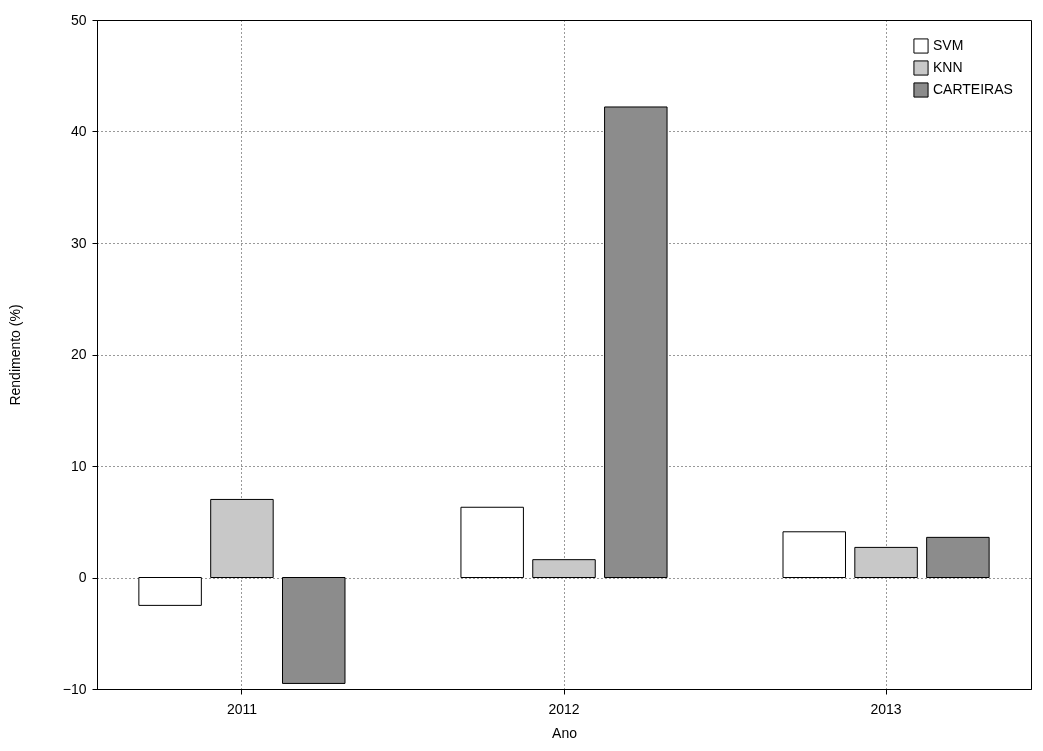  I want to click on legend-label: SVM, so click(948, 45).